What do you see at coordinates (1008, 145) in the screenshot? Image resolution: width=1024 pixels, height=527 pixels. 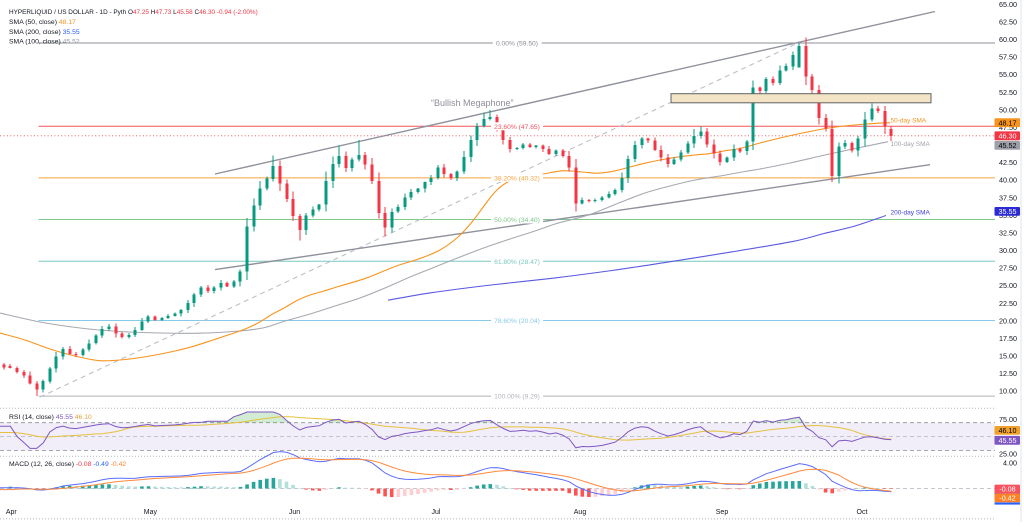 I see `svg-text: 45.52` at bounding box center [1008, 145].